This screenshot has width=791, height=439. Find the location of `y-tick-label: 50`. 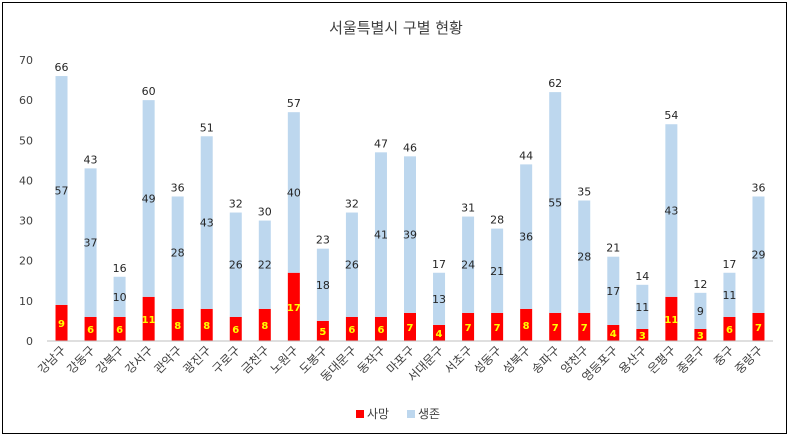

y-tick-label: 50 is located at coordinates (26, 140).